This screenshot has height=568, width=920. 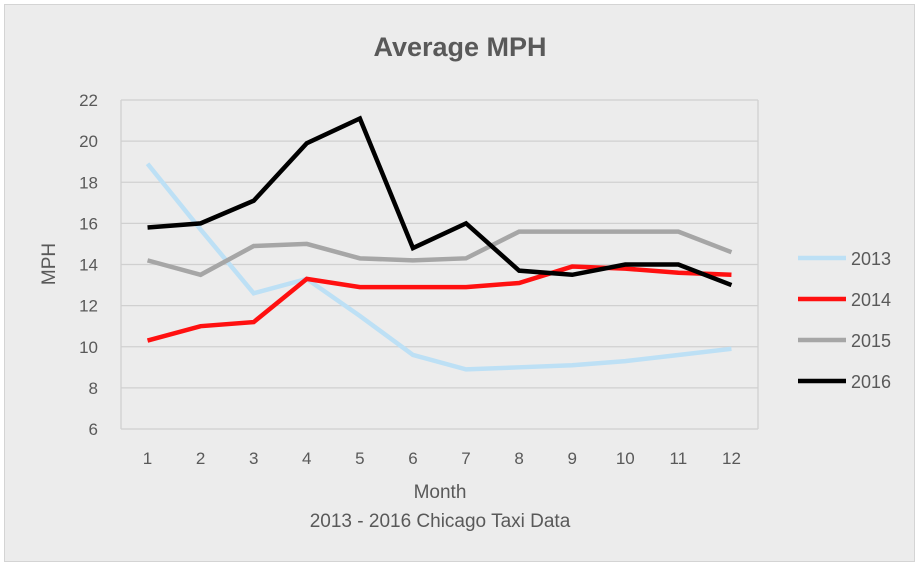 What do you see at coordinates (518, 458) in the screenshot?
I see `x-tick-label: 8` at bounding box center [518, 458].